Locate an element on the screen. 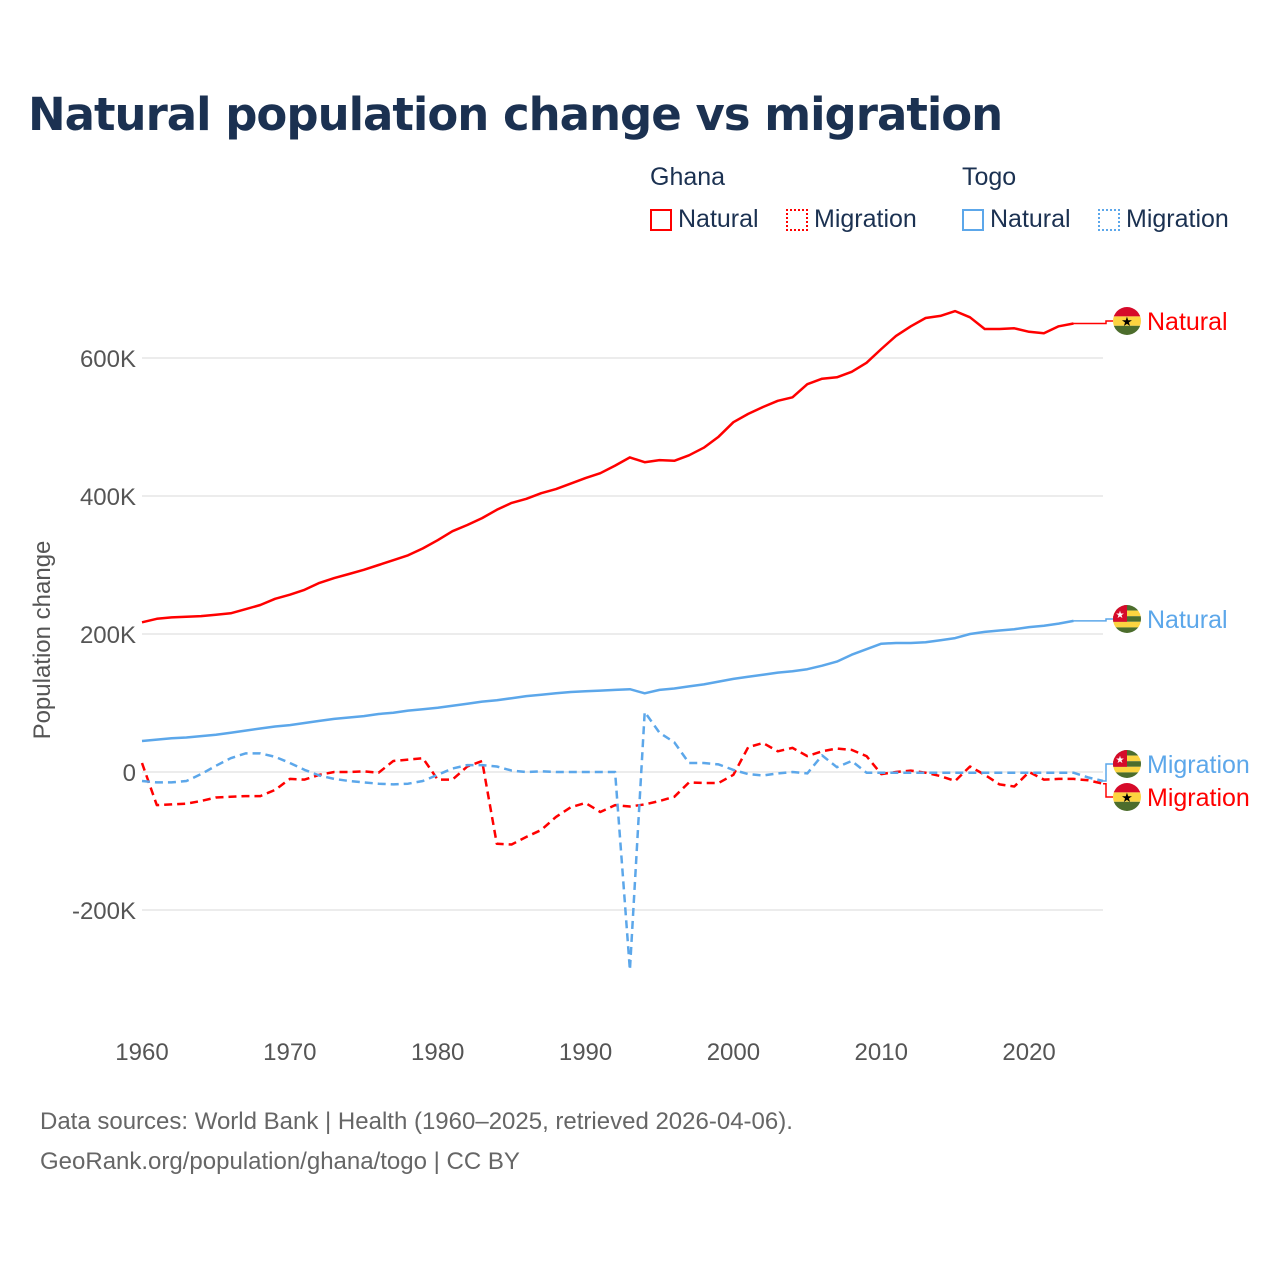 The image size is (1280, 1280). legend-group-togo: Togo is located at coordinates (989, 177).